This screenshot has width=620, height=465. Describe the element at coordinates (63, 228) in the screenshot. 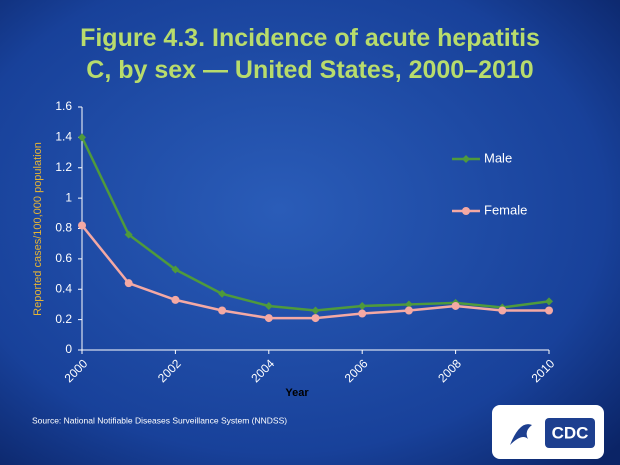

I see `y-tick-label: 0.8` at that location.